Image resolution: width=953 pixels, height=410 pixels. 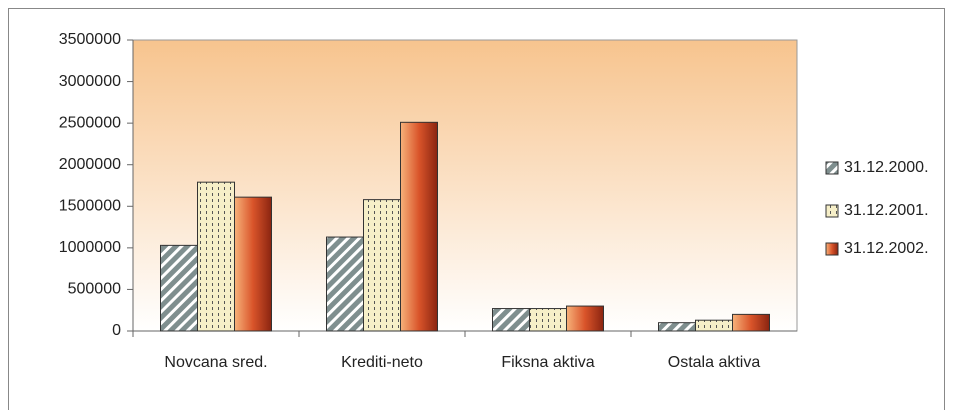 What do you see at coordinates (382, 362) in the screenshot?
I see `x-tick-label: Krediti-neto` at bounding box center [382, 362].